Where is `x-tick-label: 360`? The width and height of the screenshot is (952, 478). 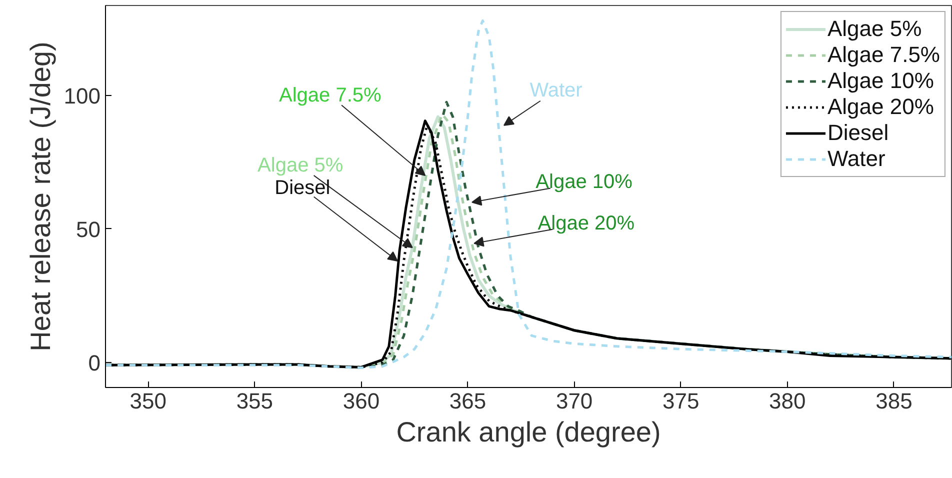 x-tick-label: 360 is located at coordinates (361, 401).